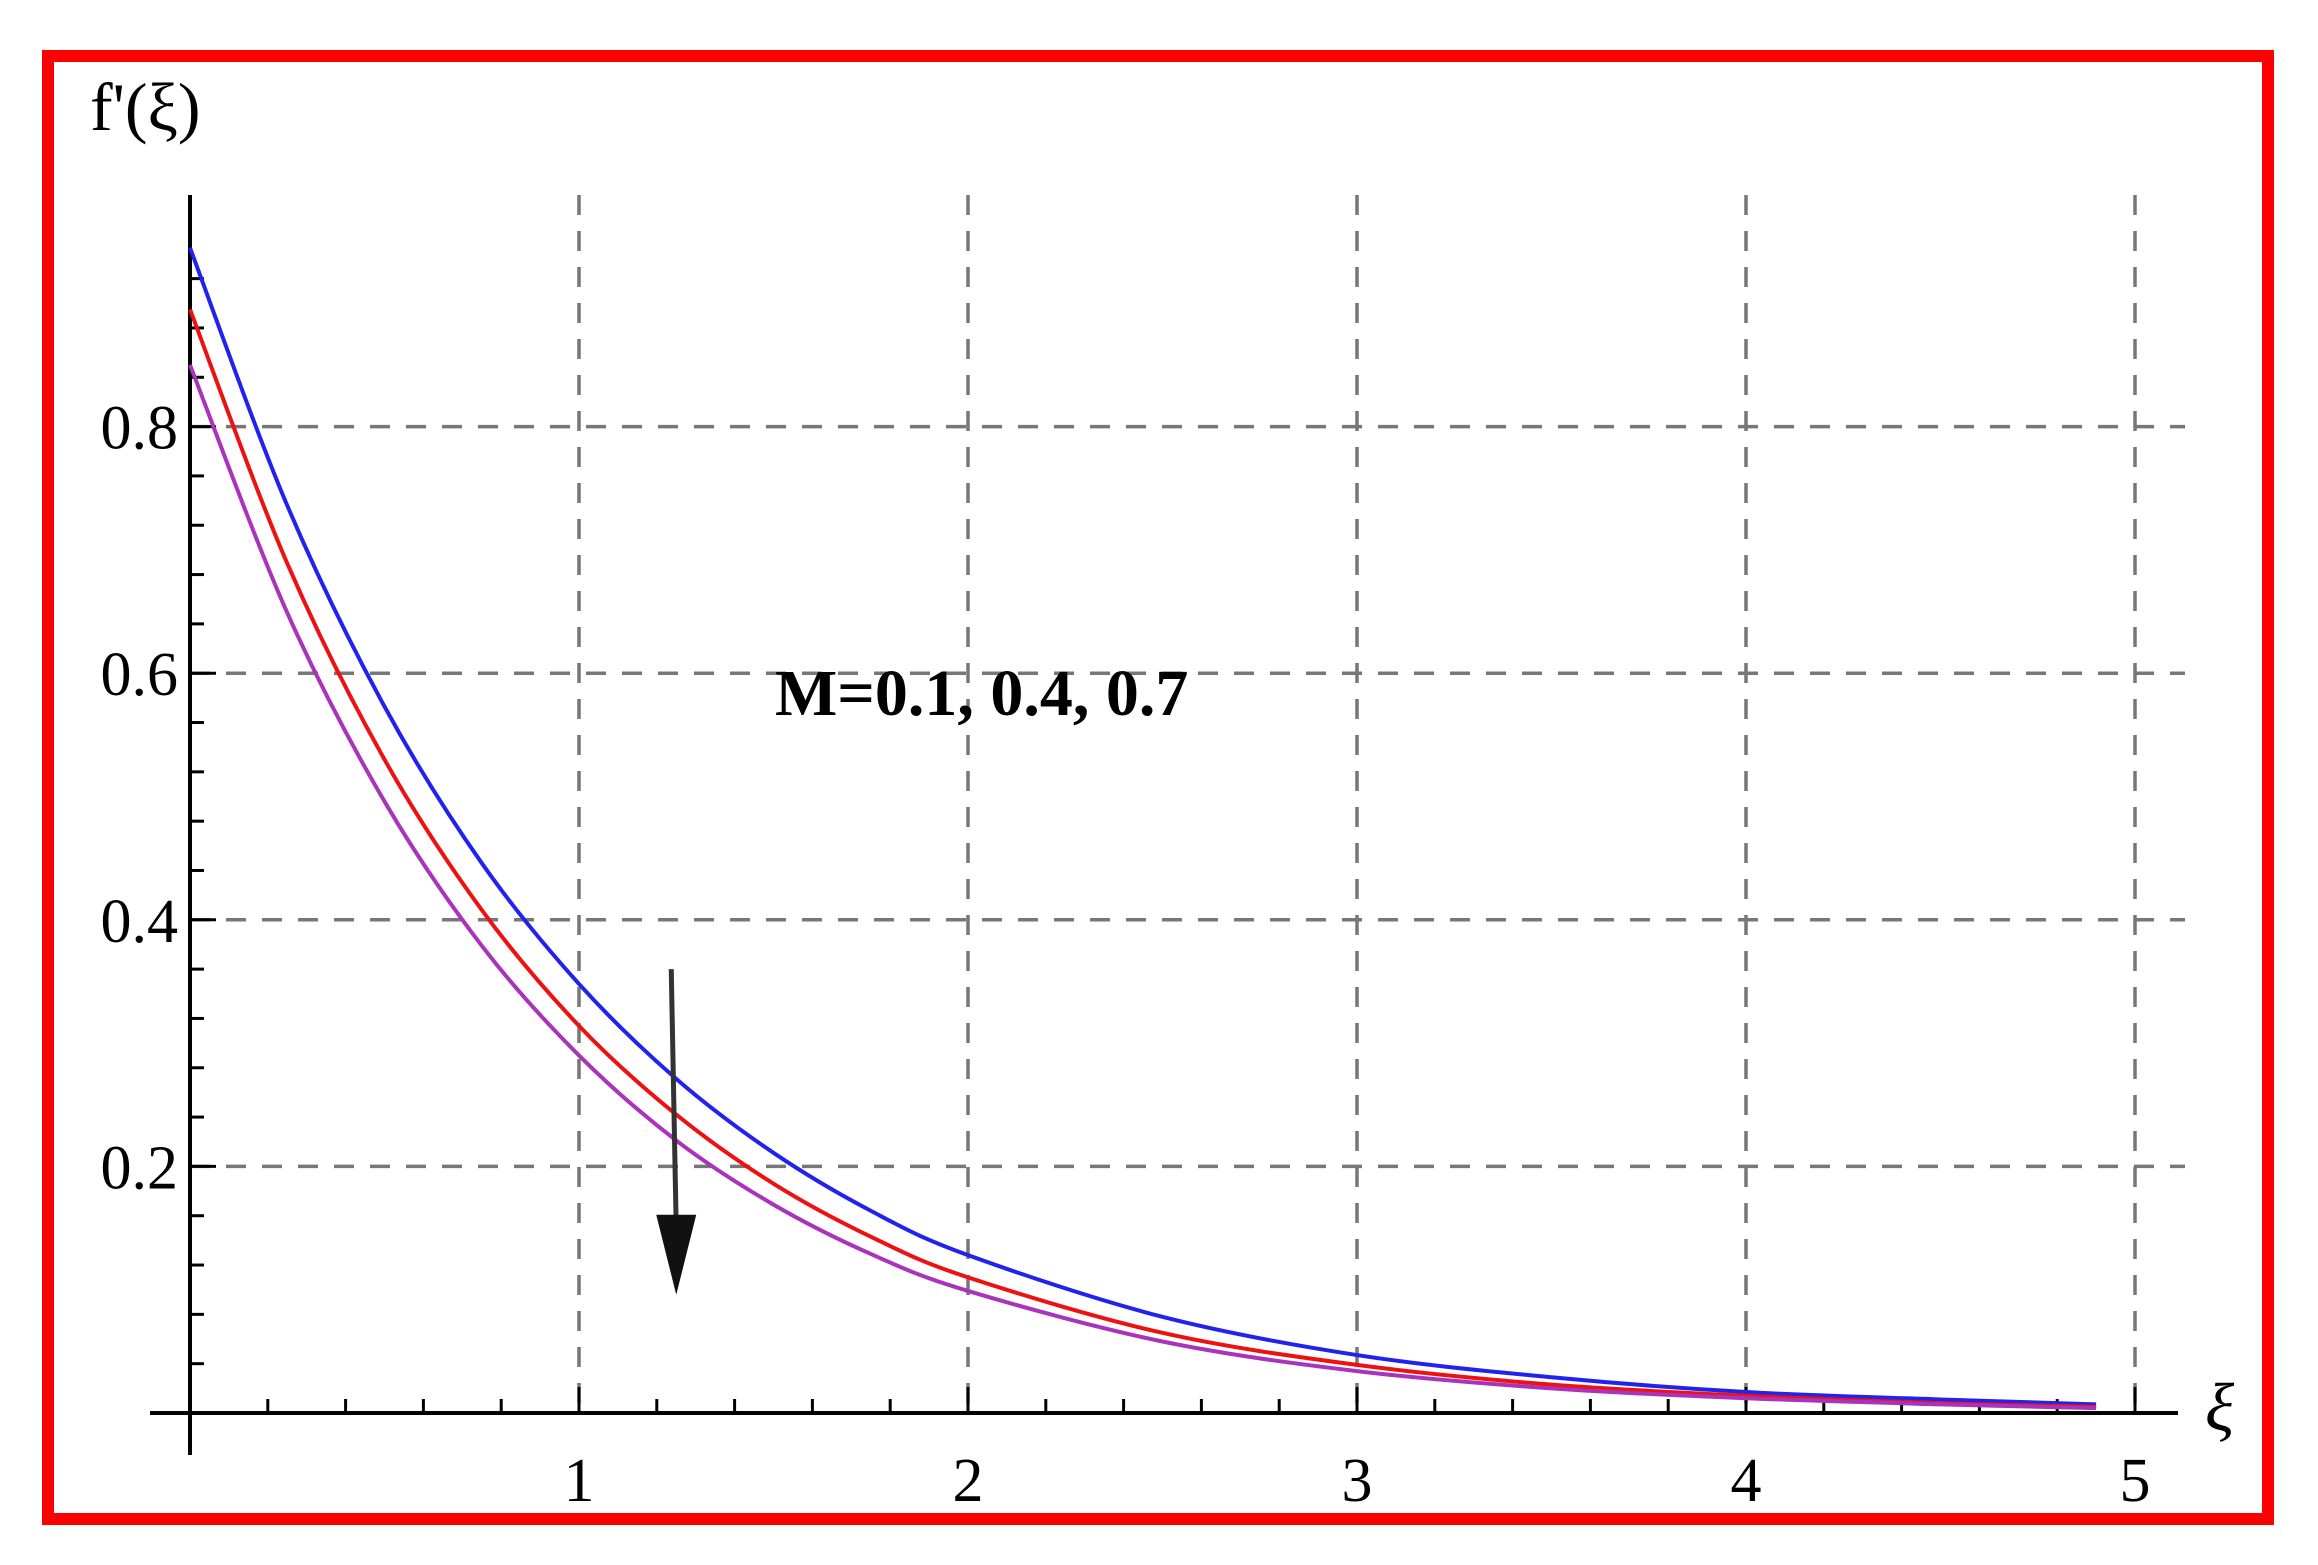  Describe the element at coordinates (1357, 1481) in the screenshot. I see `x-tick-label: 3` at that location.